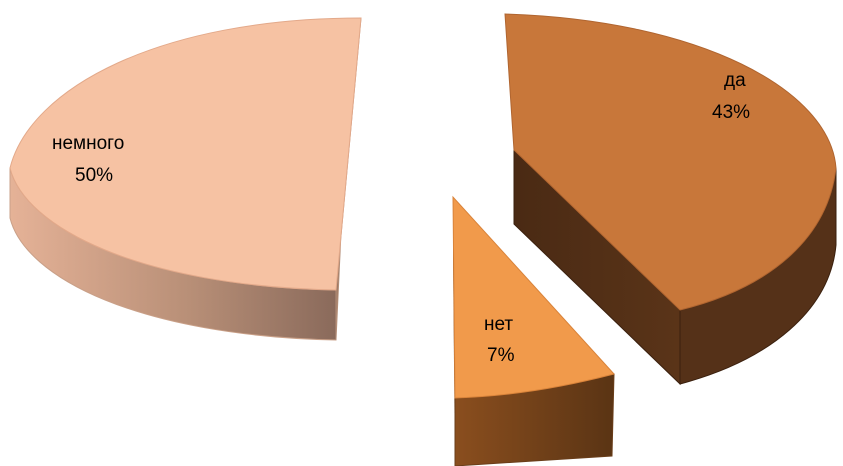  Describe the element at coordinates (731, 112) in the screenshot. I see `label-value-da: 43%` at that location.